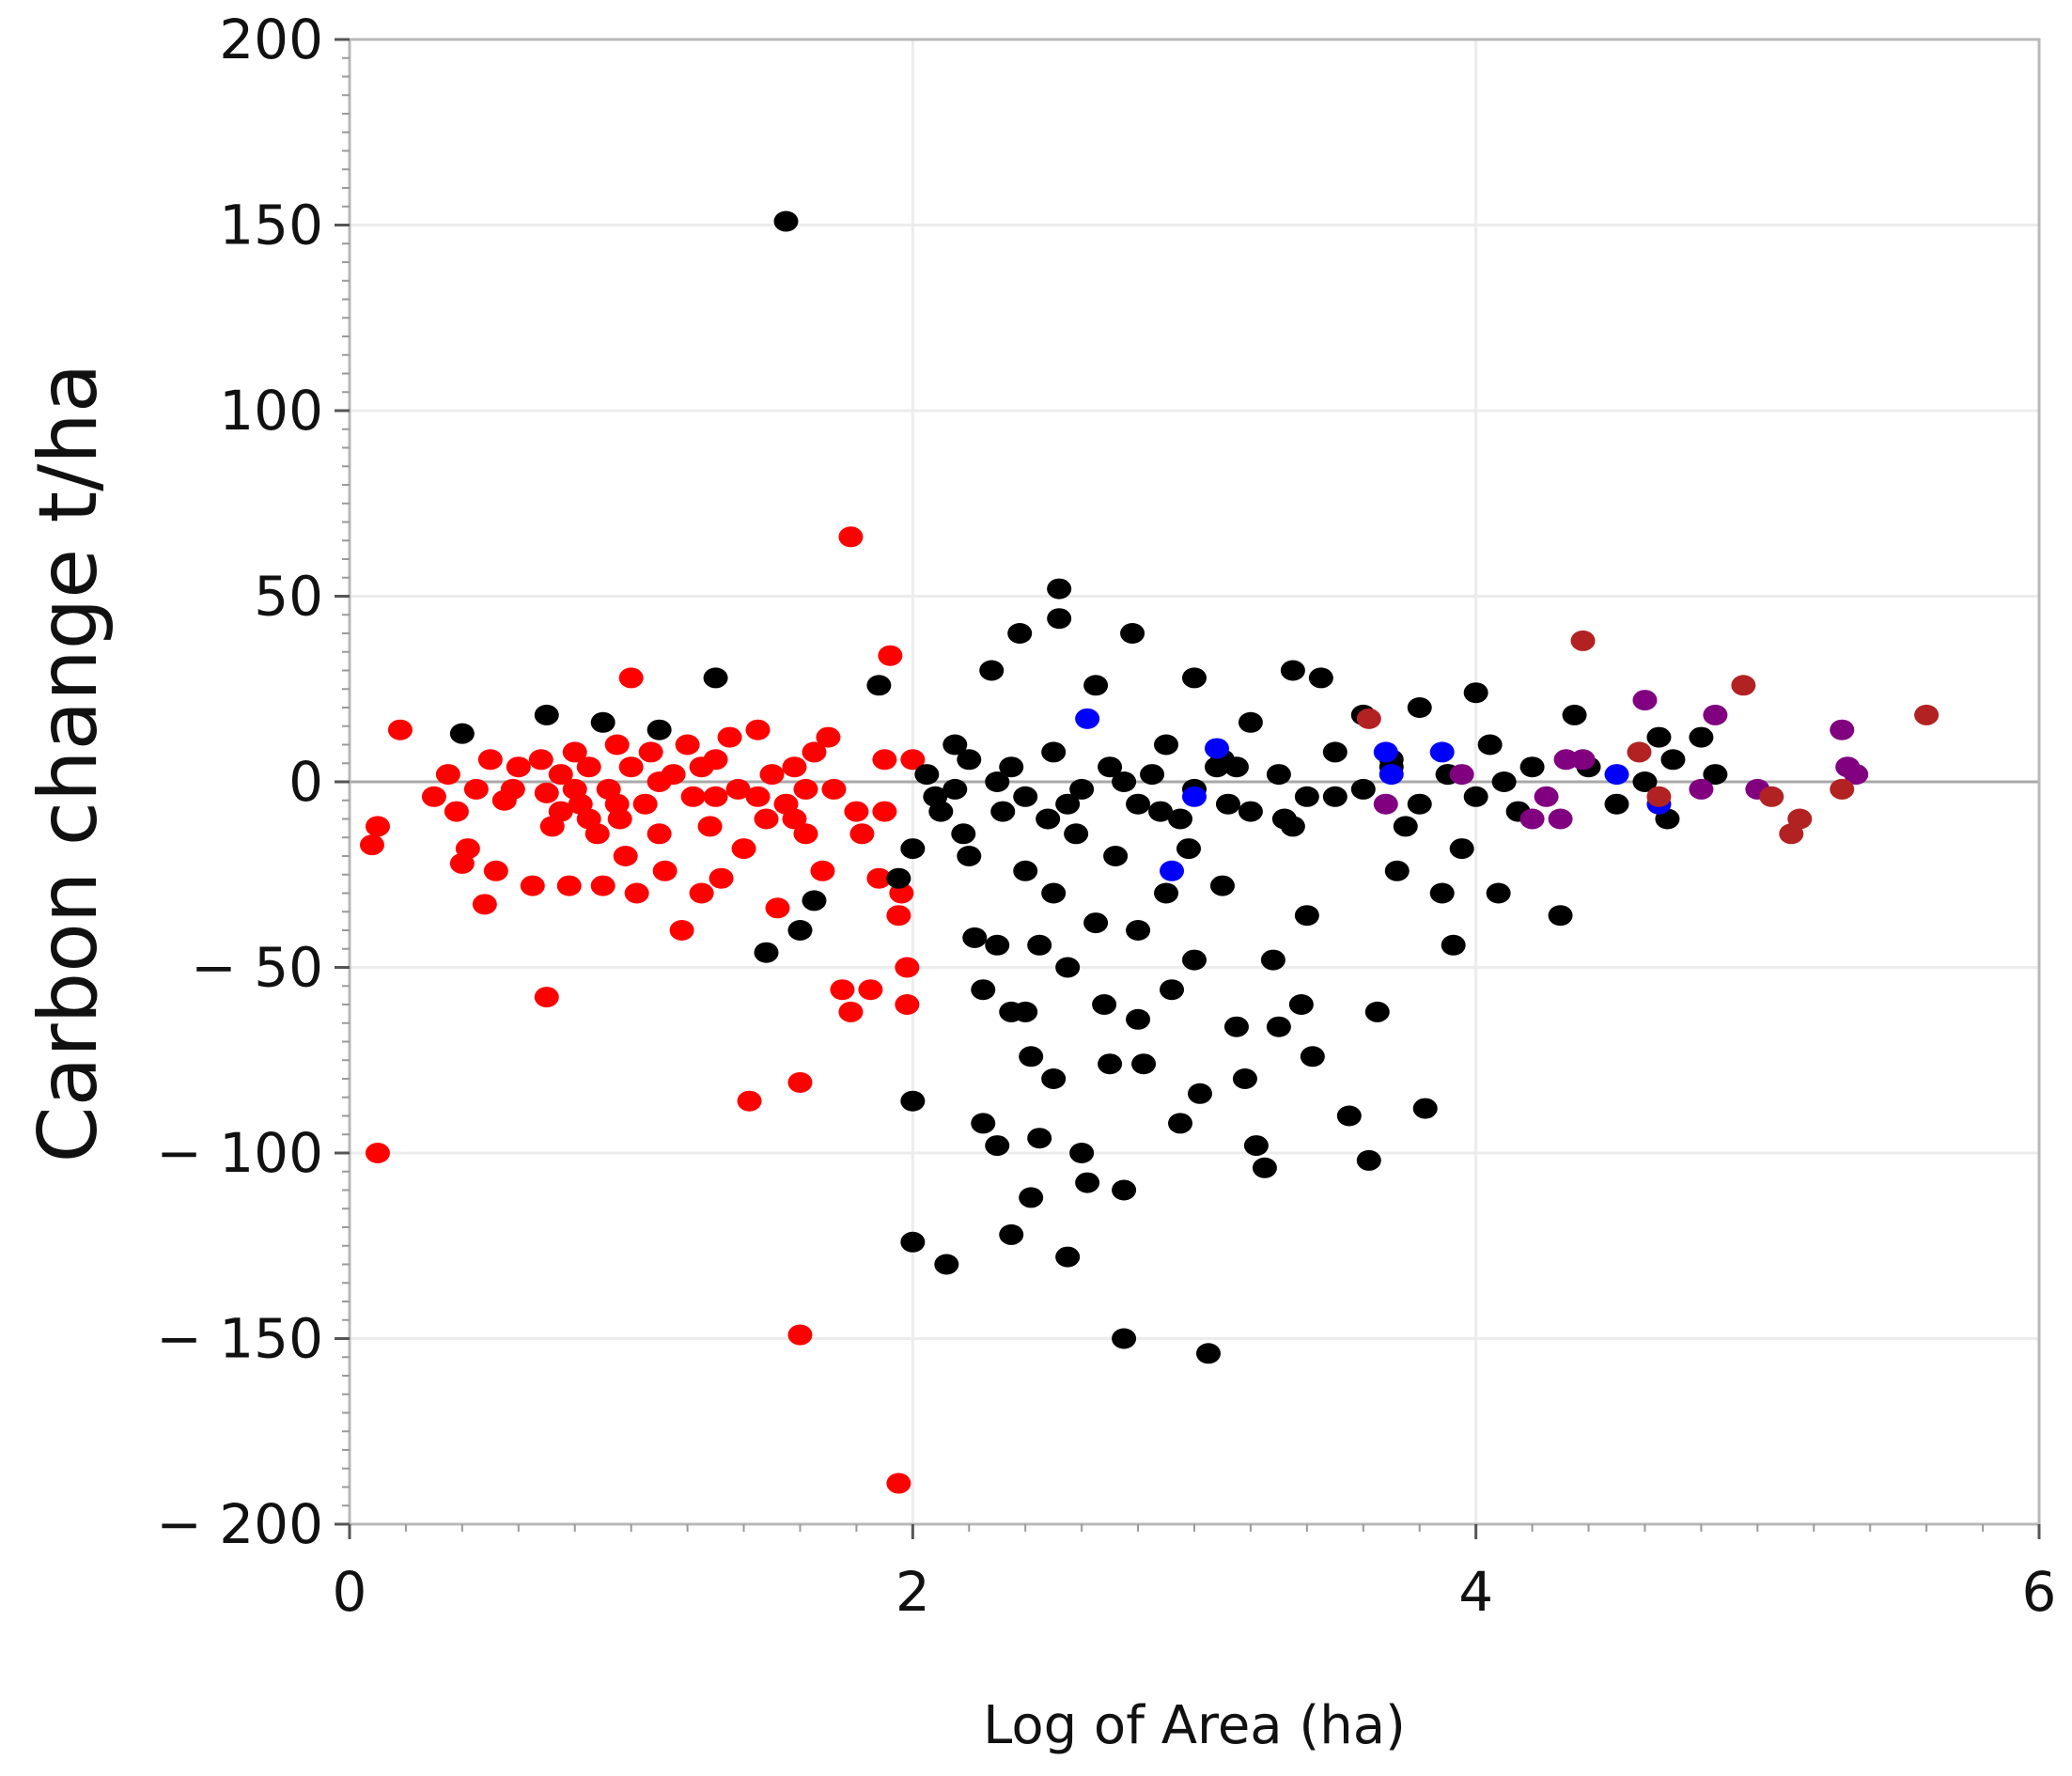  I want to click on y-axis-label: Carbon change t/ha, so click(69, 764).